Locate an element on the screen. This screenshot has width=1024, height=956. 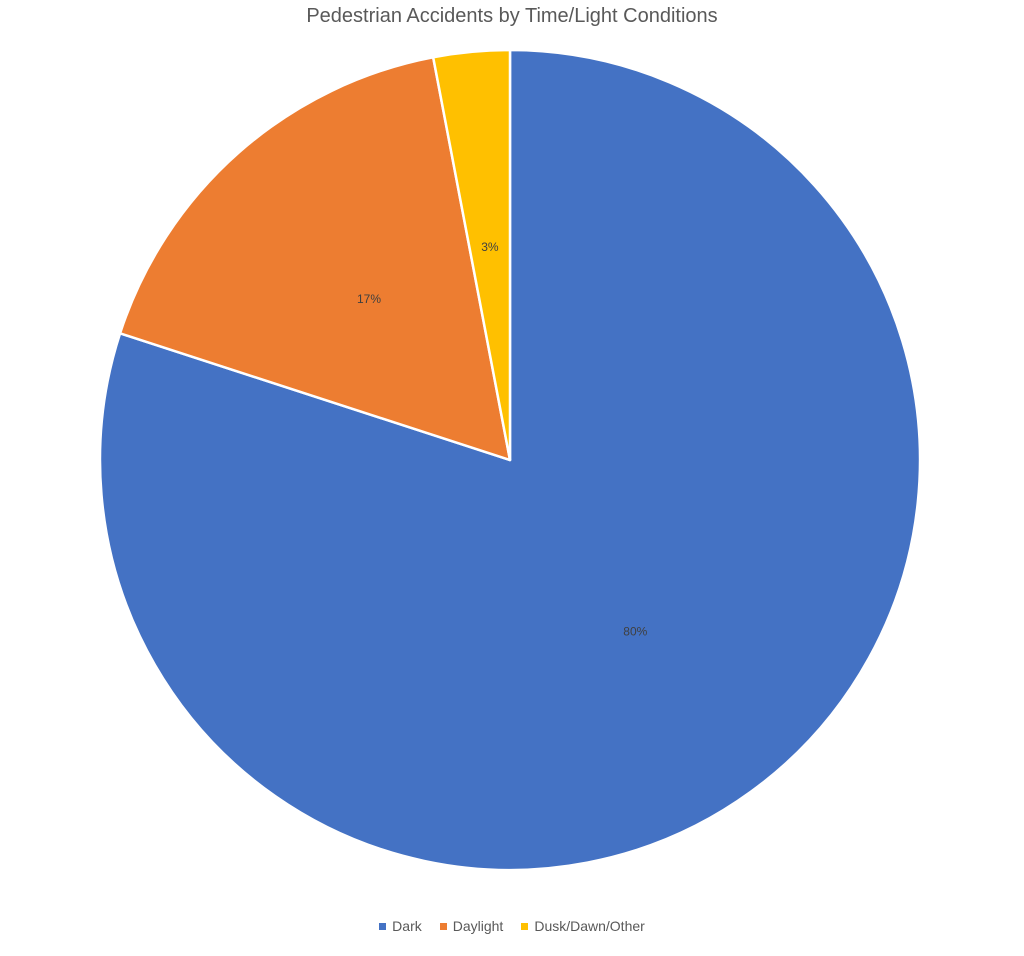
legend-label-dusk-dawn-other: Dusk/Dawn/Other is located at coordinates (589, 926).